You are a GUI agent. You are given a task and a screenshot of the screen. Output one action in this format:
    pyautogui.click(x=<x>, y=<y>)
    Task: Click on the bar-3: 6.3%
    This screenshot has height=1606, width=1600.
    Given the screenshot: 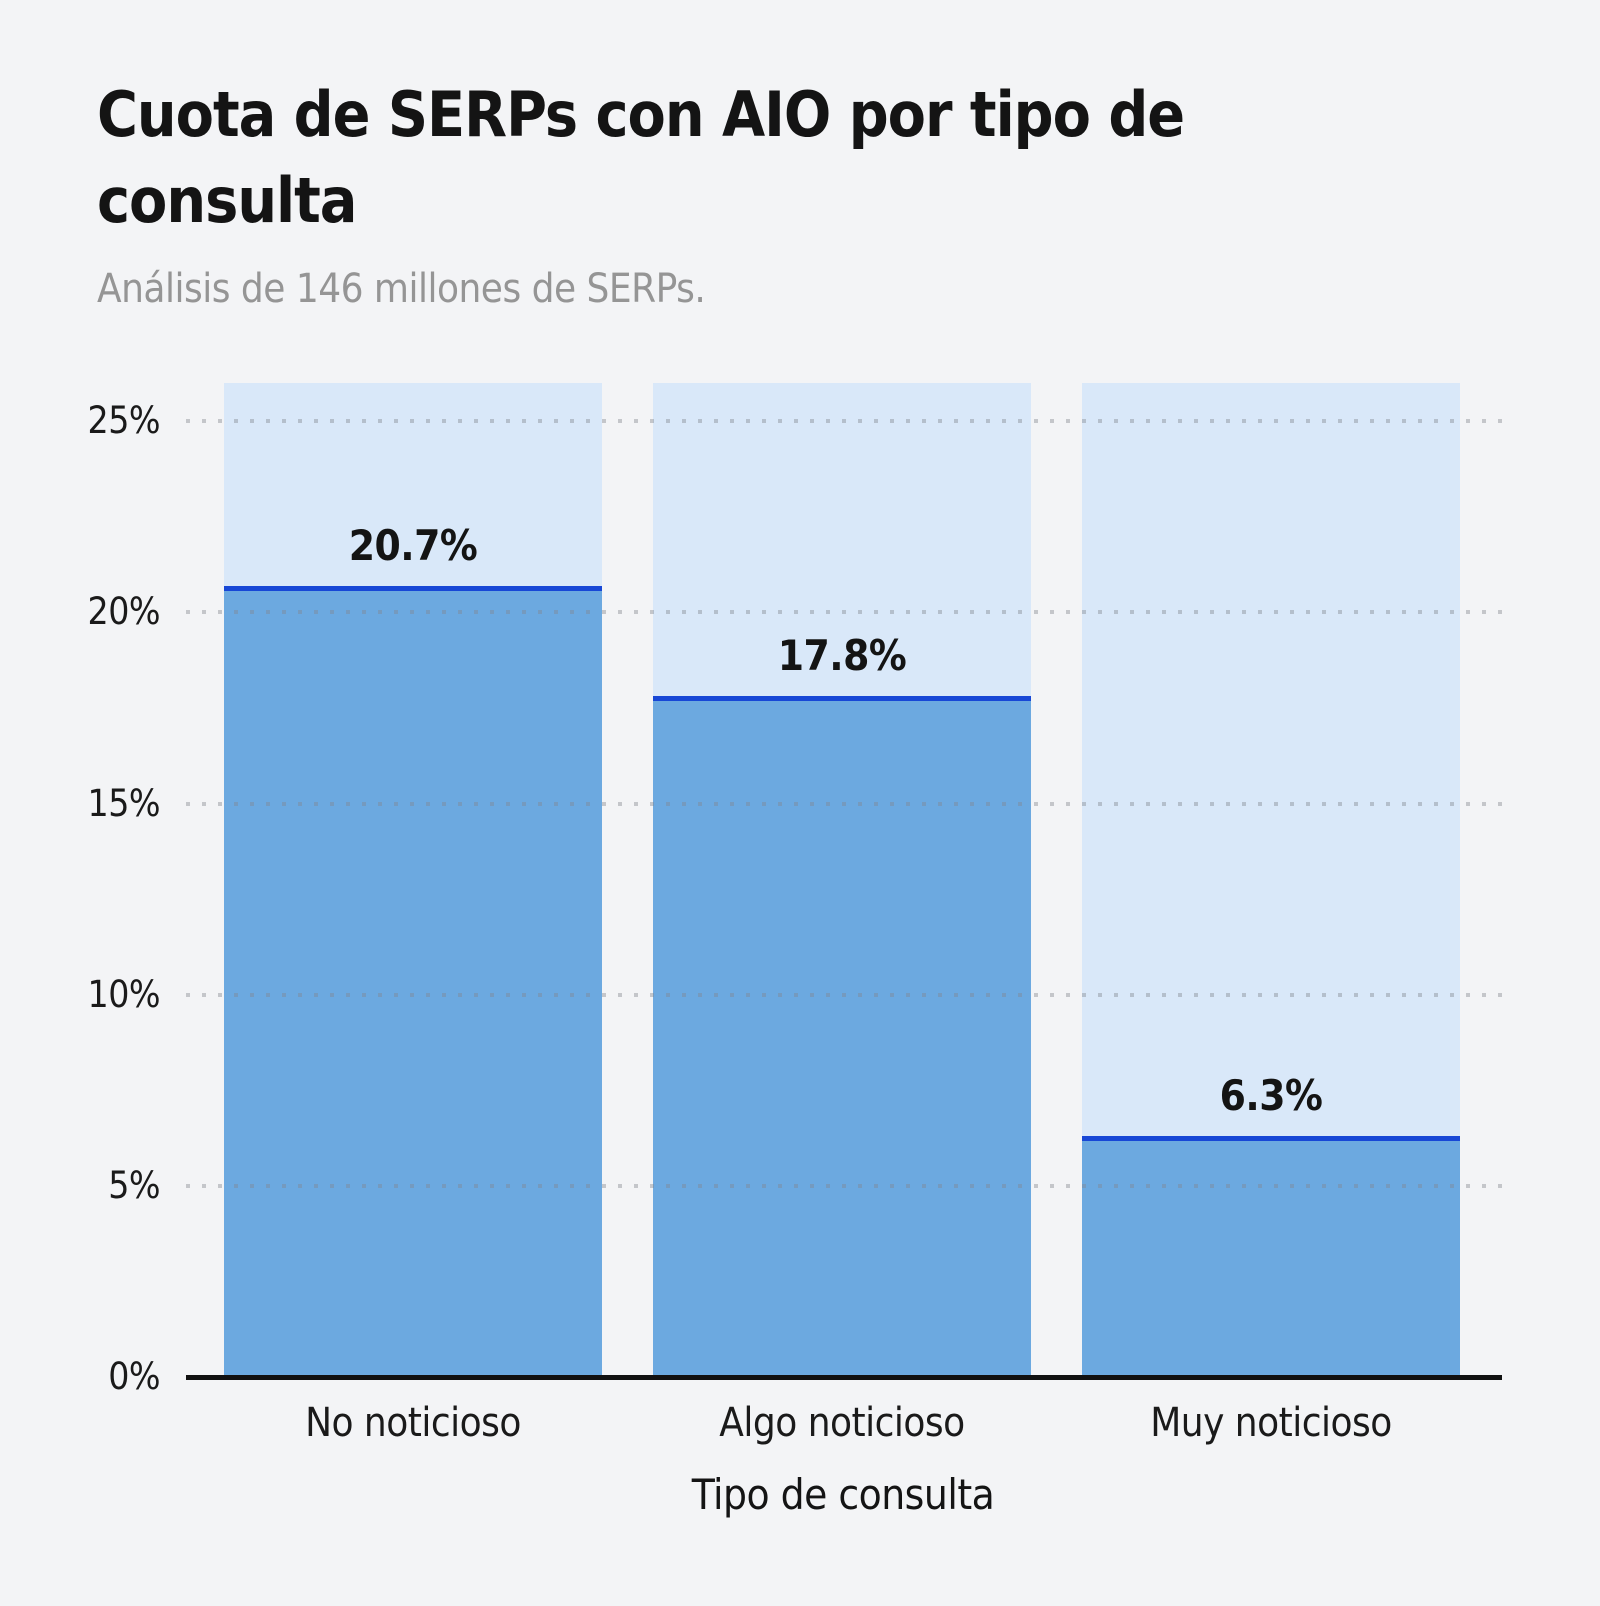 What is the action you would take?
    pyautogui.click(x=1271, y=880)
    